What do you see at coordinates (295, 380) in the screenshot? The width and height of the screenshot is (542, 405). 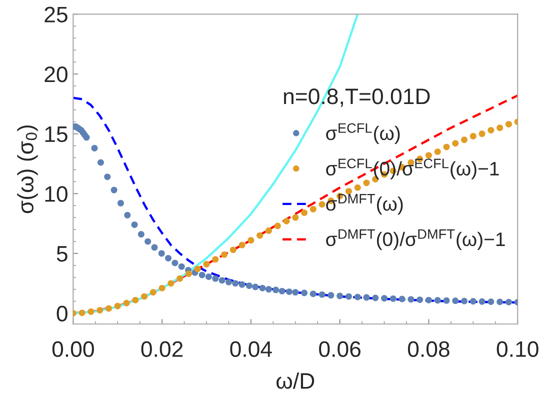 I see `x-axis-title: ω/D` at bounding box center [295, 380].